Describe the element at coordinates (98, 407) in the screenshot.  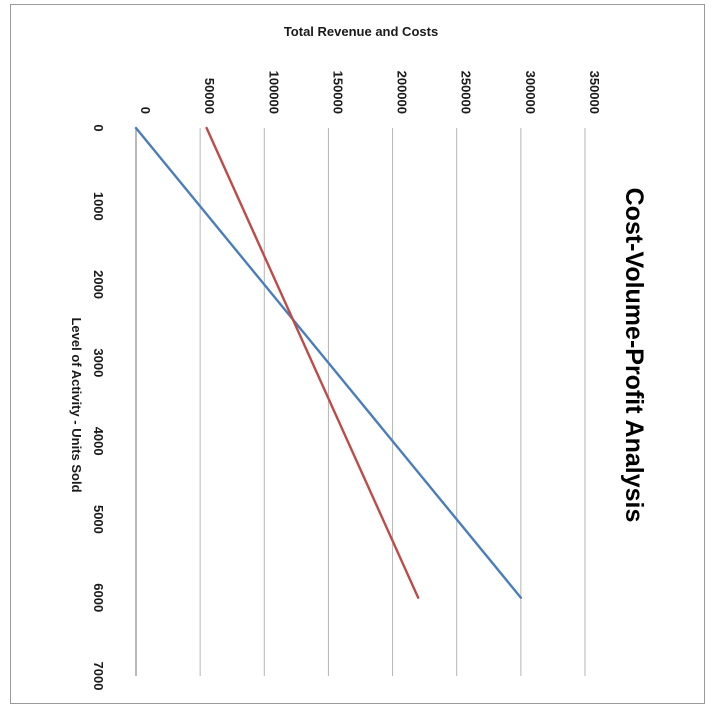
I see `x-tick-labels: 0 1000 2000 3000 4000 5000 6000 7000` at that location.